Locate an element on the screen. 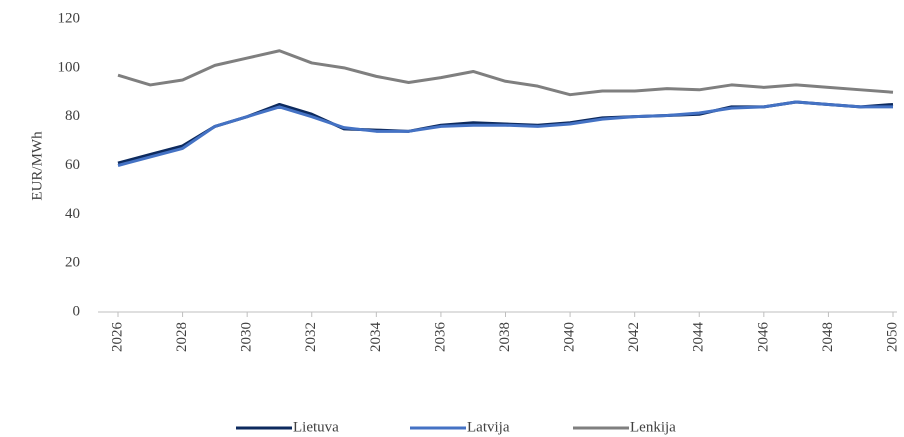 The image size is (904, 437). y-tick-label: 40 is located at coordinates (72, 214).